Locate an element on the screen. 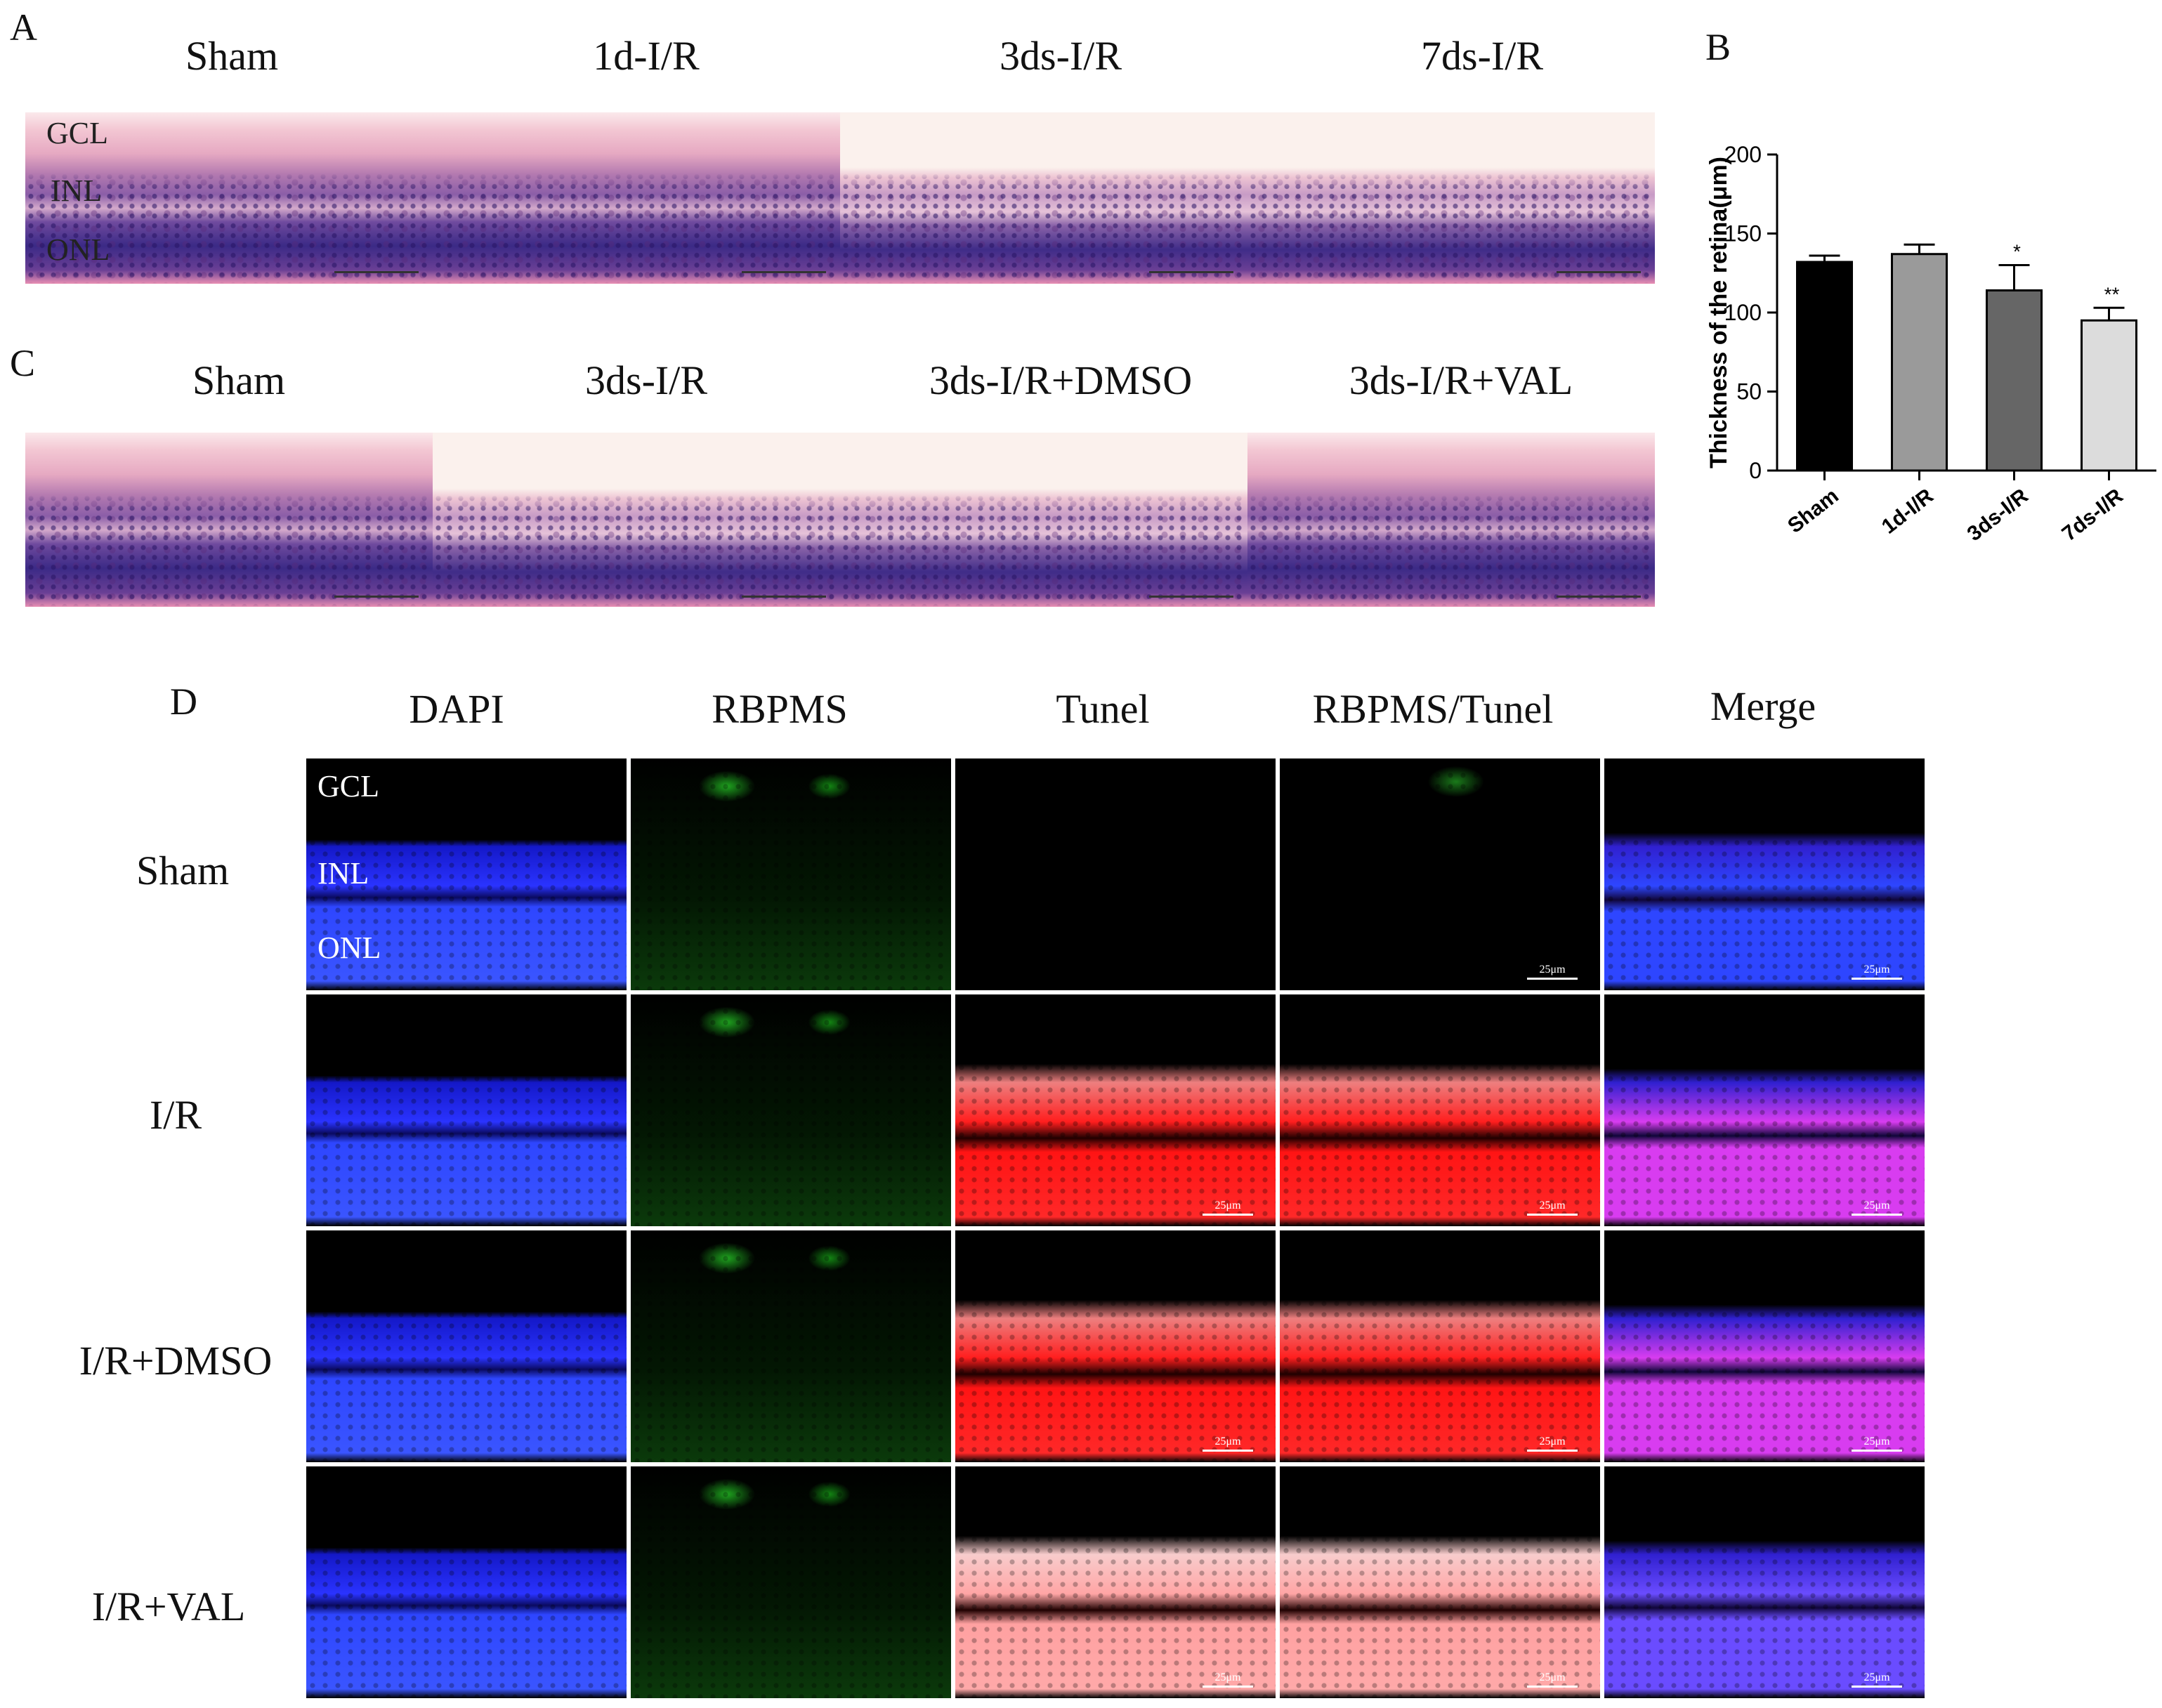 The image size is (2162, 1708). he-image-c-sham is located at coordinates (230, 520).